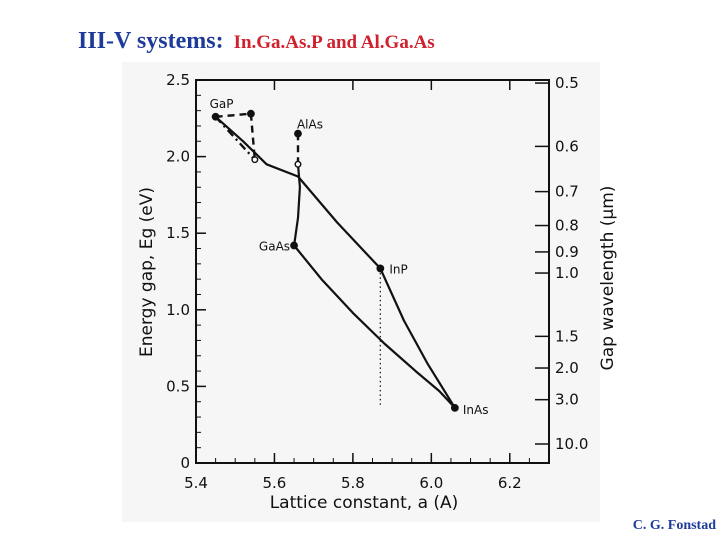  Describe the element at coordinates (147, 272) in the screenshot. I see `y-axis-label: Energy gap, Eg (eV)` at that location.